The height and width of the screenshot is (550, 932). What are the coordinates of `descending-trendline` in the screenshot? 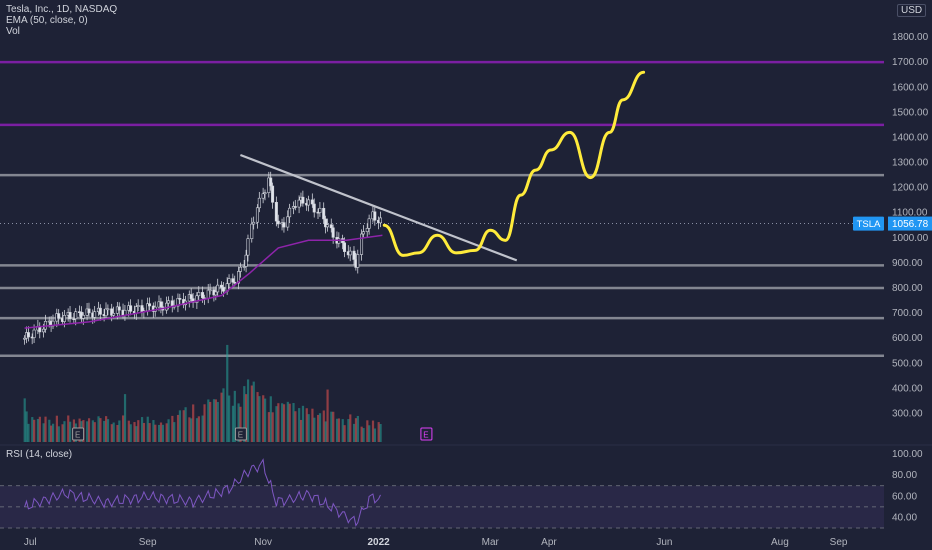 It's located at (379, 207).